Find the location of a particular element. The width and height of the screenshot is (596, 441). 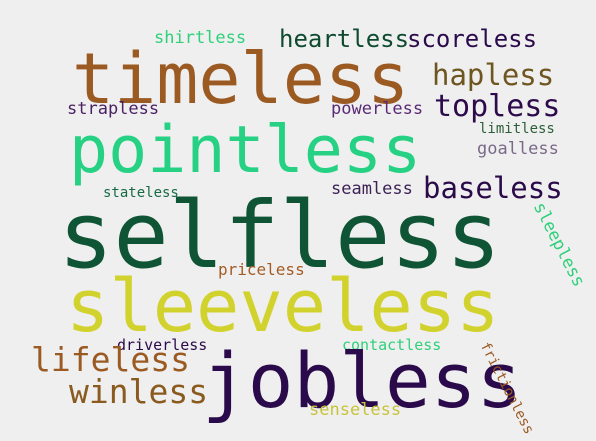

word-winless: winless is located at coordinates (139, 391).